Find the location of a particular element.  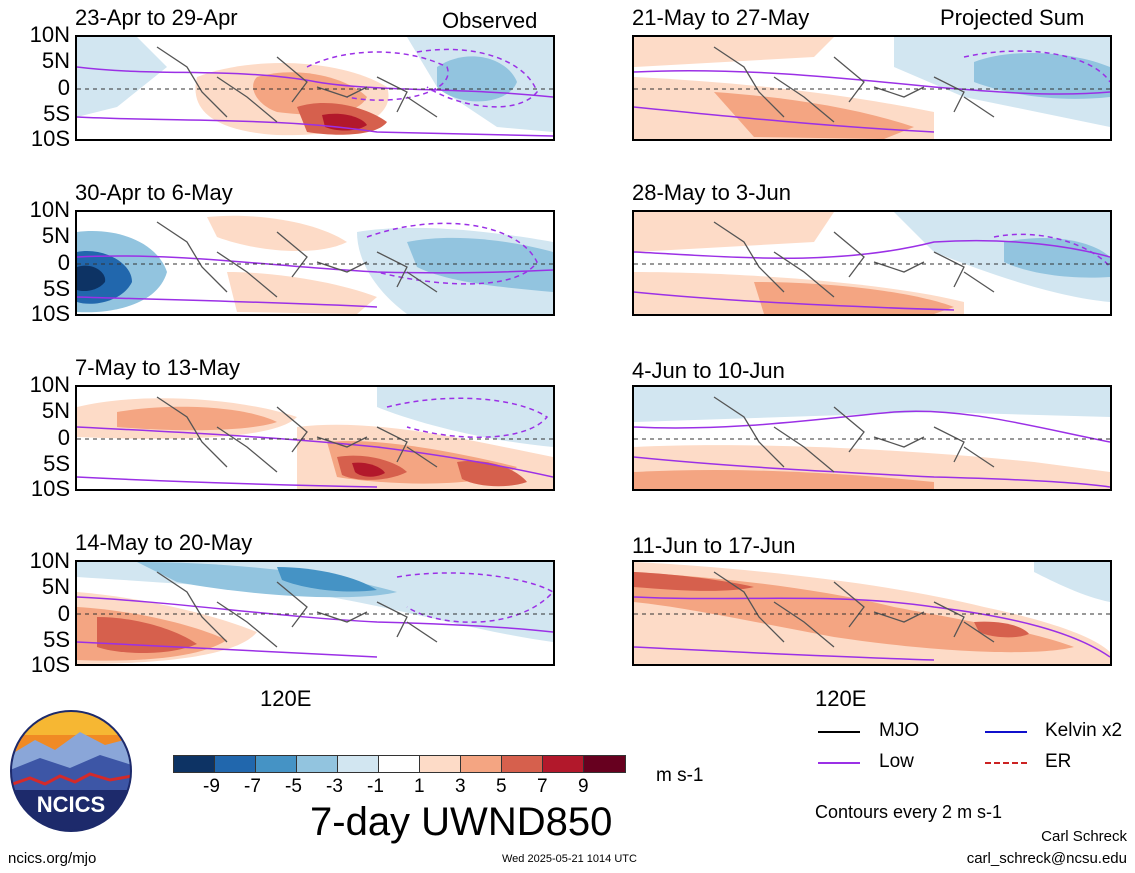

legend-label-low: Low is located at coordinates (896, 761).